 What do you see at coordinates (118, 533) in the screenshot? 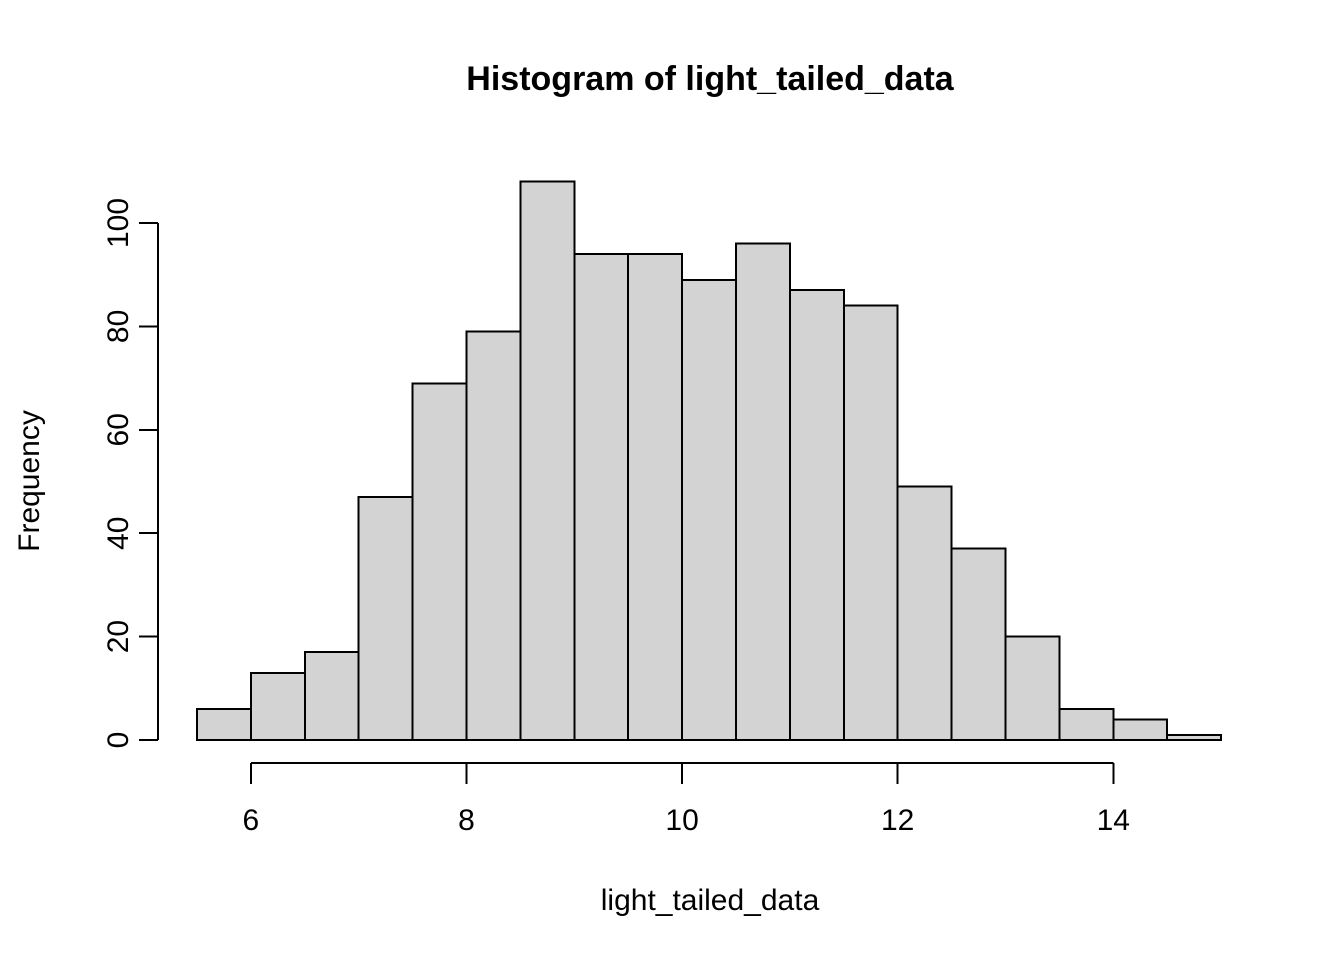
I see `y-tick-label: 40` at bounding box center [118, 533].